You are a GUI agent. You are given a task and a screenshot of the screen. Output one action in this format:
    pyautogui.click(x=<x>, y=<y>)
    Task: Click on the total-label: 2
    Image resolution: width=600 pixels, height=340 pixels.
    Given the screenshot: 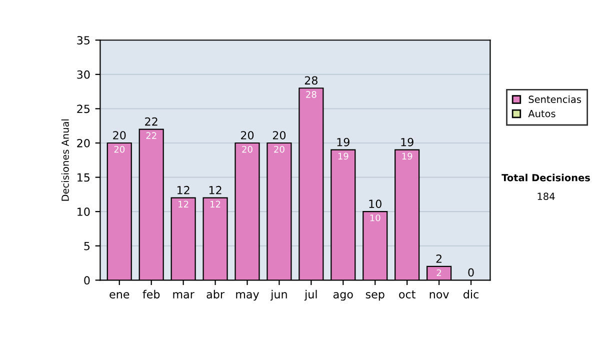 What is the action you would take?
    pyautogui.click(x=439, y=258)
    